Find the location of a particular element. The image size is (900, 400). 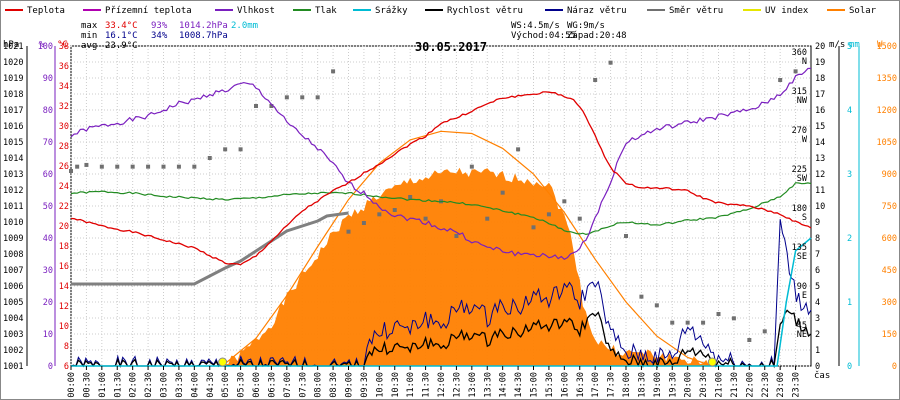

tick-w: 1200 is located at coordinates (887, 111).